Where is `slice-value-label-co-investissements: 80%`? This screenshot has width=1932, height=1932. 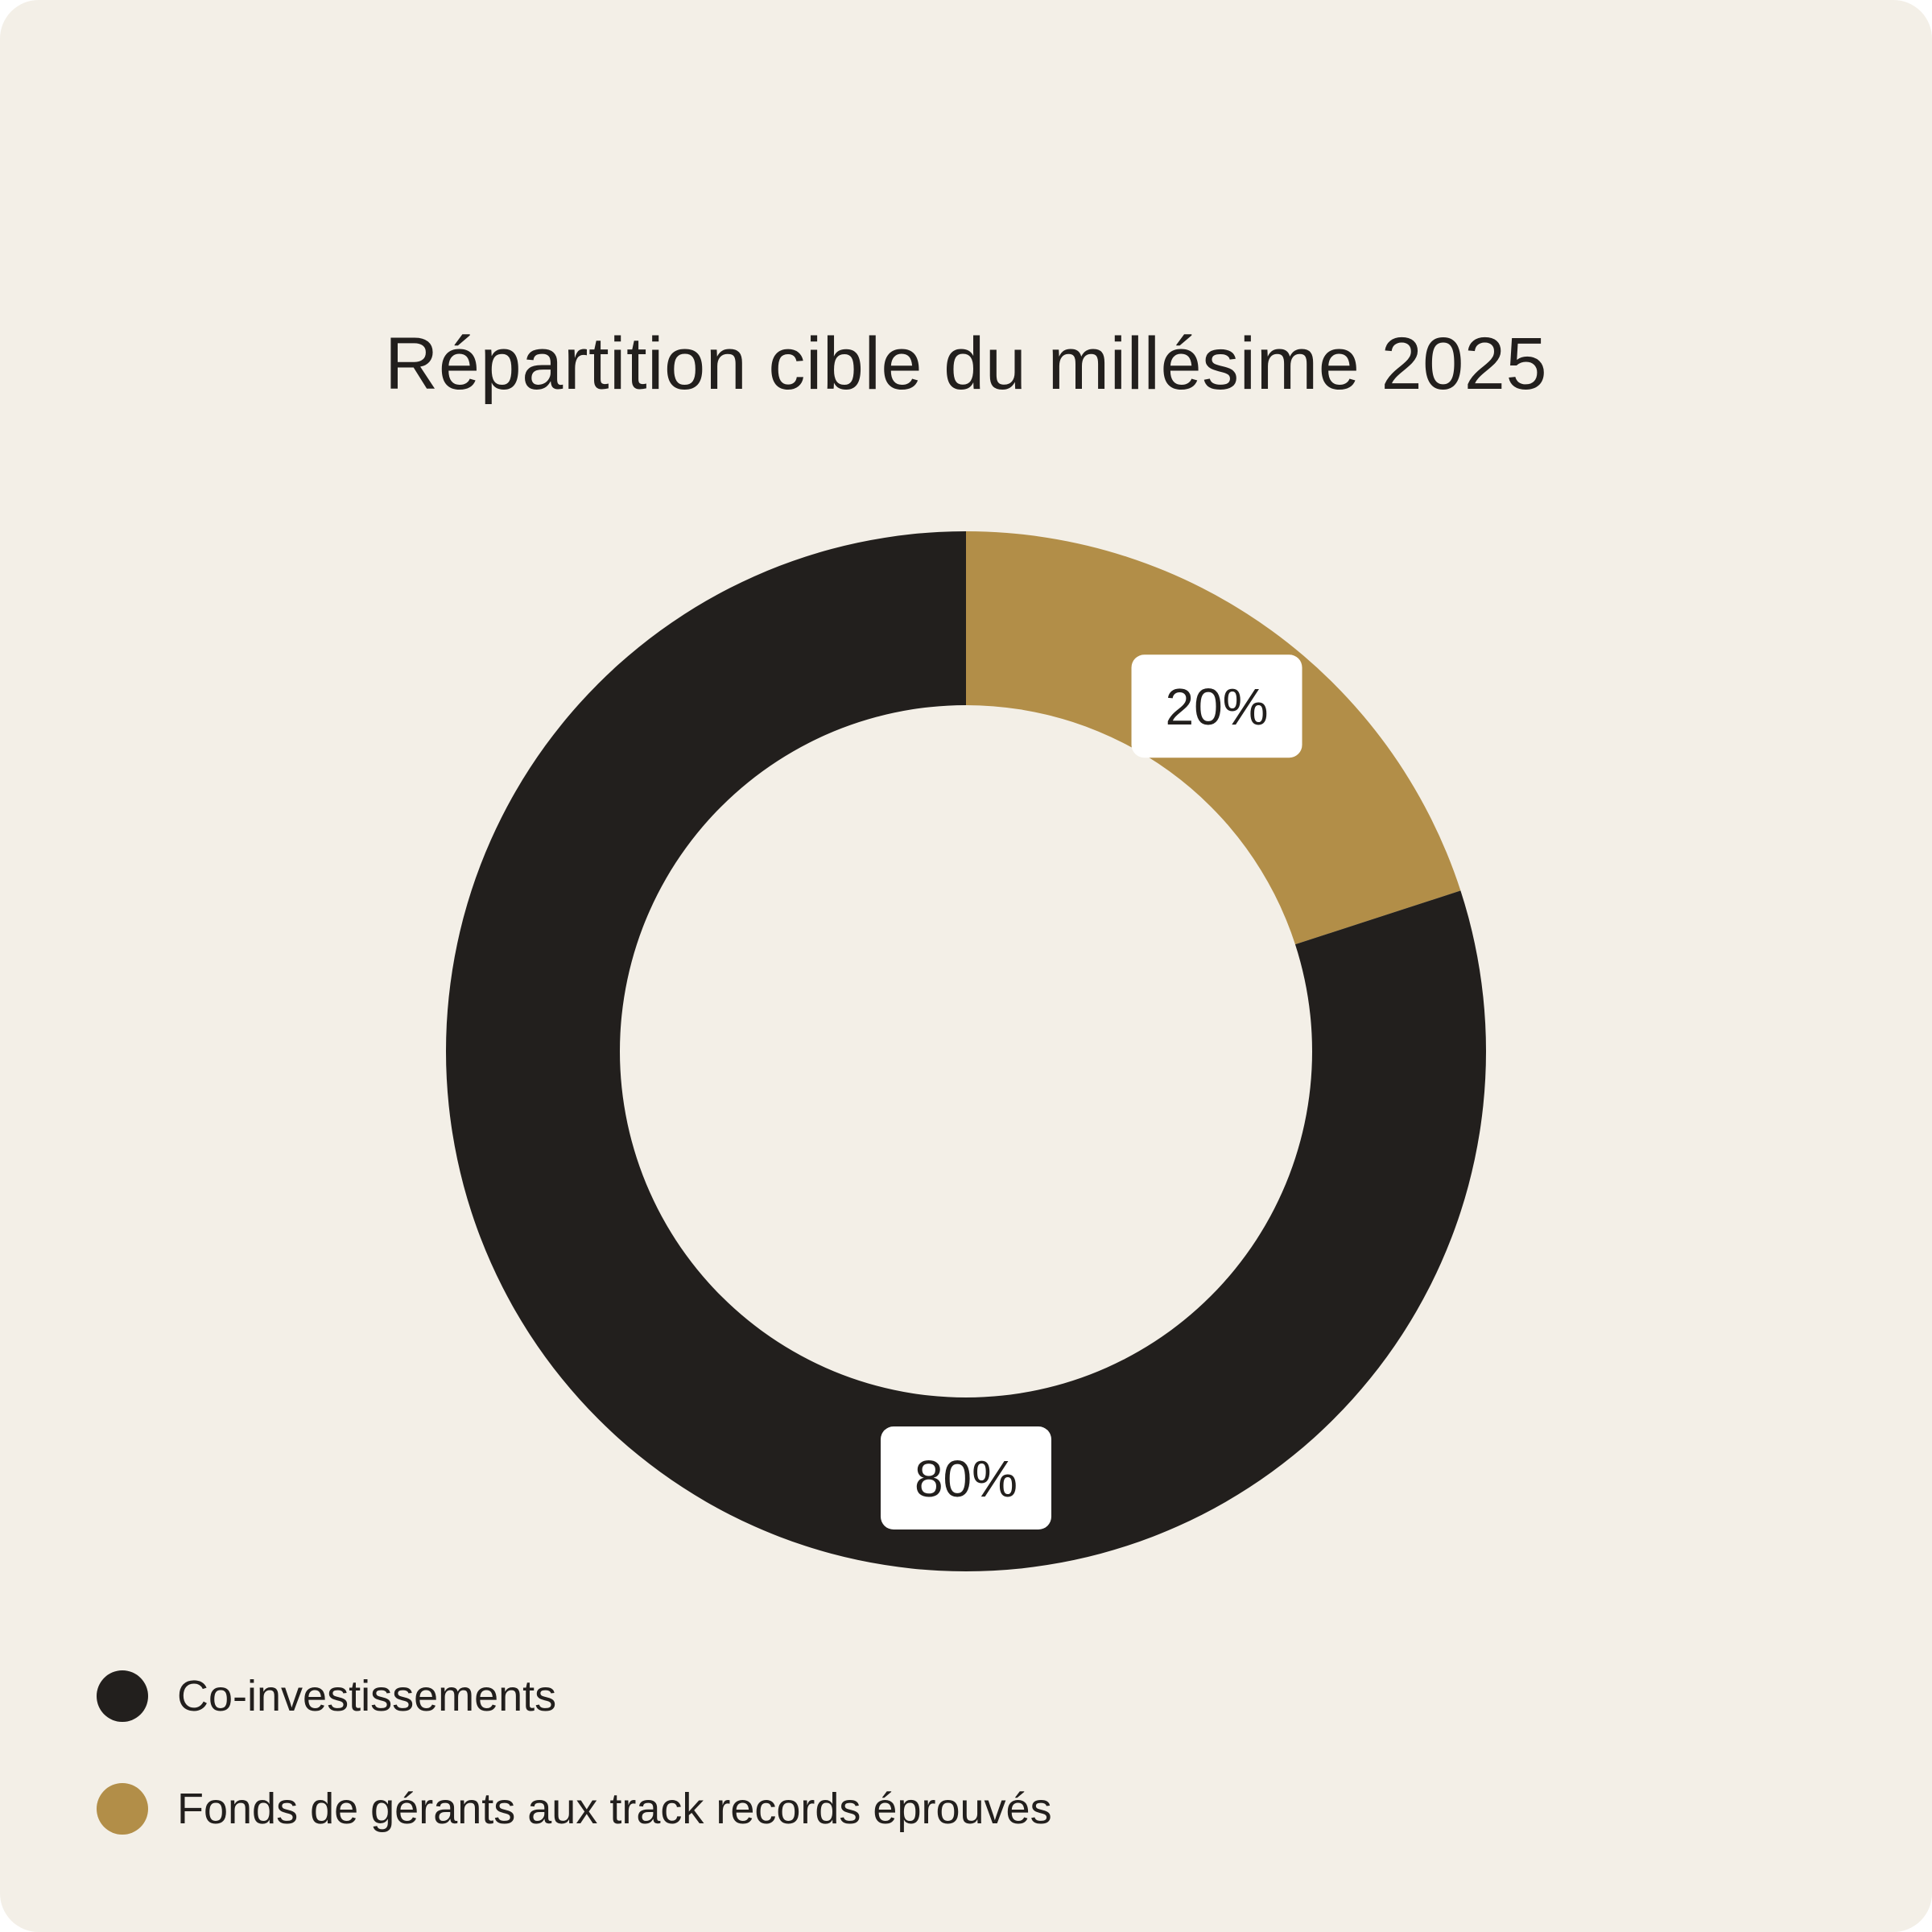 slice-value-label-co-investissements: 80% is located at coordinates (966, 1478).